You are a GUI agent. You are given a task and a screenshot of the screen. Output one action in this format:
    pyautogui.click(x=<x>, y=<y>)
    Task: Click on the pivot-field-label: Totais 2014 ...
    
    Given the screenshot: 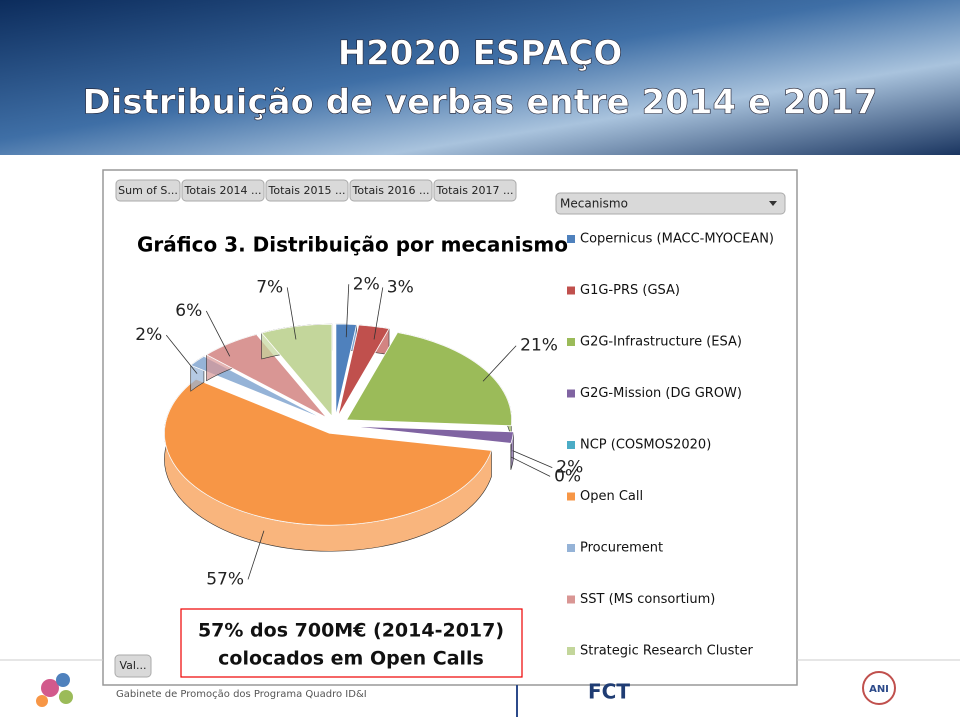 What is the action you would take?
    pyautogui.click(x=223, y=190)
    